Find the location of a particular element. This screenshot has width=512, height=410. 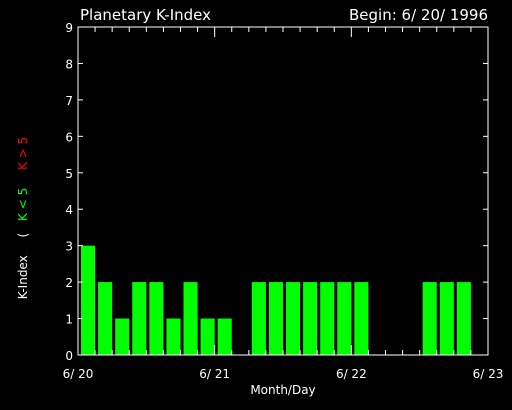

x-axis-label: Month/Day is located at coordinates (282, 390).